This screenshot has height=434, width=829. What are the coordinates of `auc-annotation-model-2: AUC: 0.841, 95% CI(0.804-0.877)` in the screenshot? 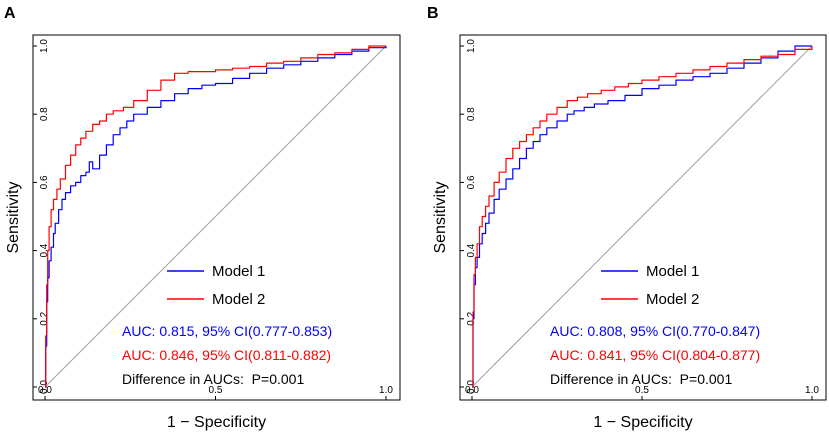 It's located at (655, 355).